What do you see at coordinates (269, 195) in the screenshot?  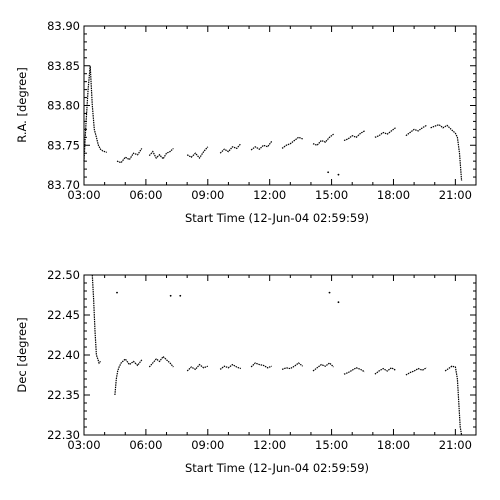 I see `ra-x-tick-label: 12:00` at bounding box center [269, 195].